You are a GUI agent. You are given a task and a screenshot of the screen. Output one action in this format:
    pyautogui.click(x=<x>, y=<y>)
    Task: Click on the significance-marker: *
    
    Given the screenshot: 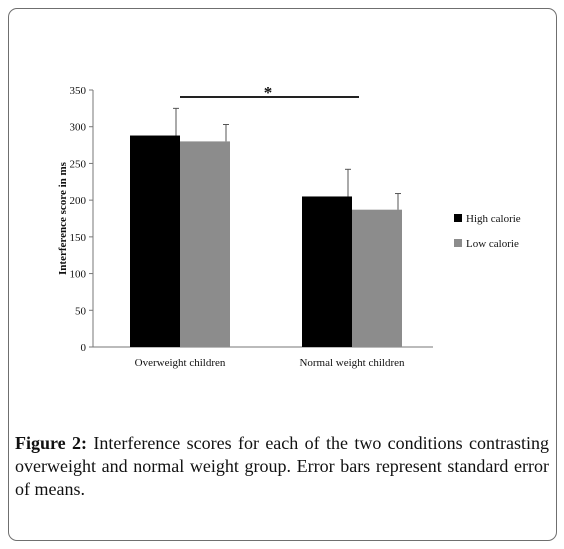 What is the action you would take?
    pyautogui.click(x=268, y=92)
    